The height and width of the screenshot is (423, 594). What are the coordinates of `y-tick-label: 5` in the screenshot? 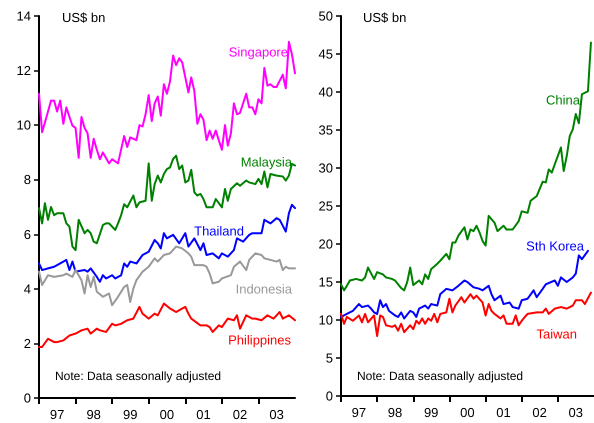 It's located at (329, 358).